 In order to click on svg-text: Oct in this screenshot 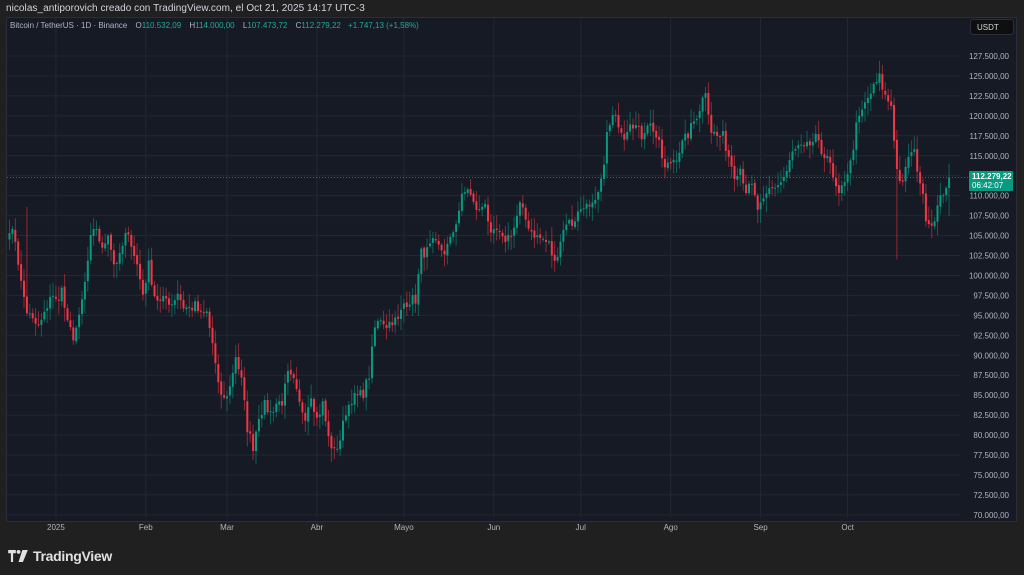, I will do `click(847, 527)`.